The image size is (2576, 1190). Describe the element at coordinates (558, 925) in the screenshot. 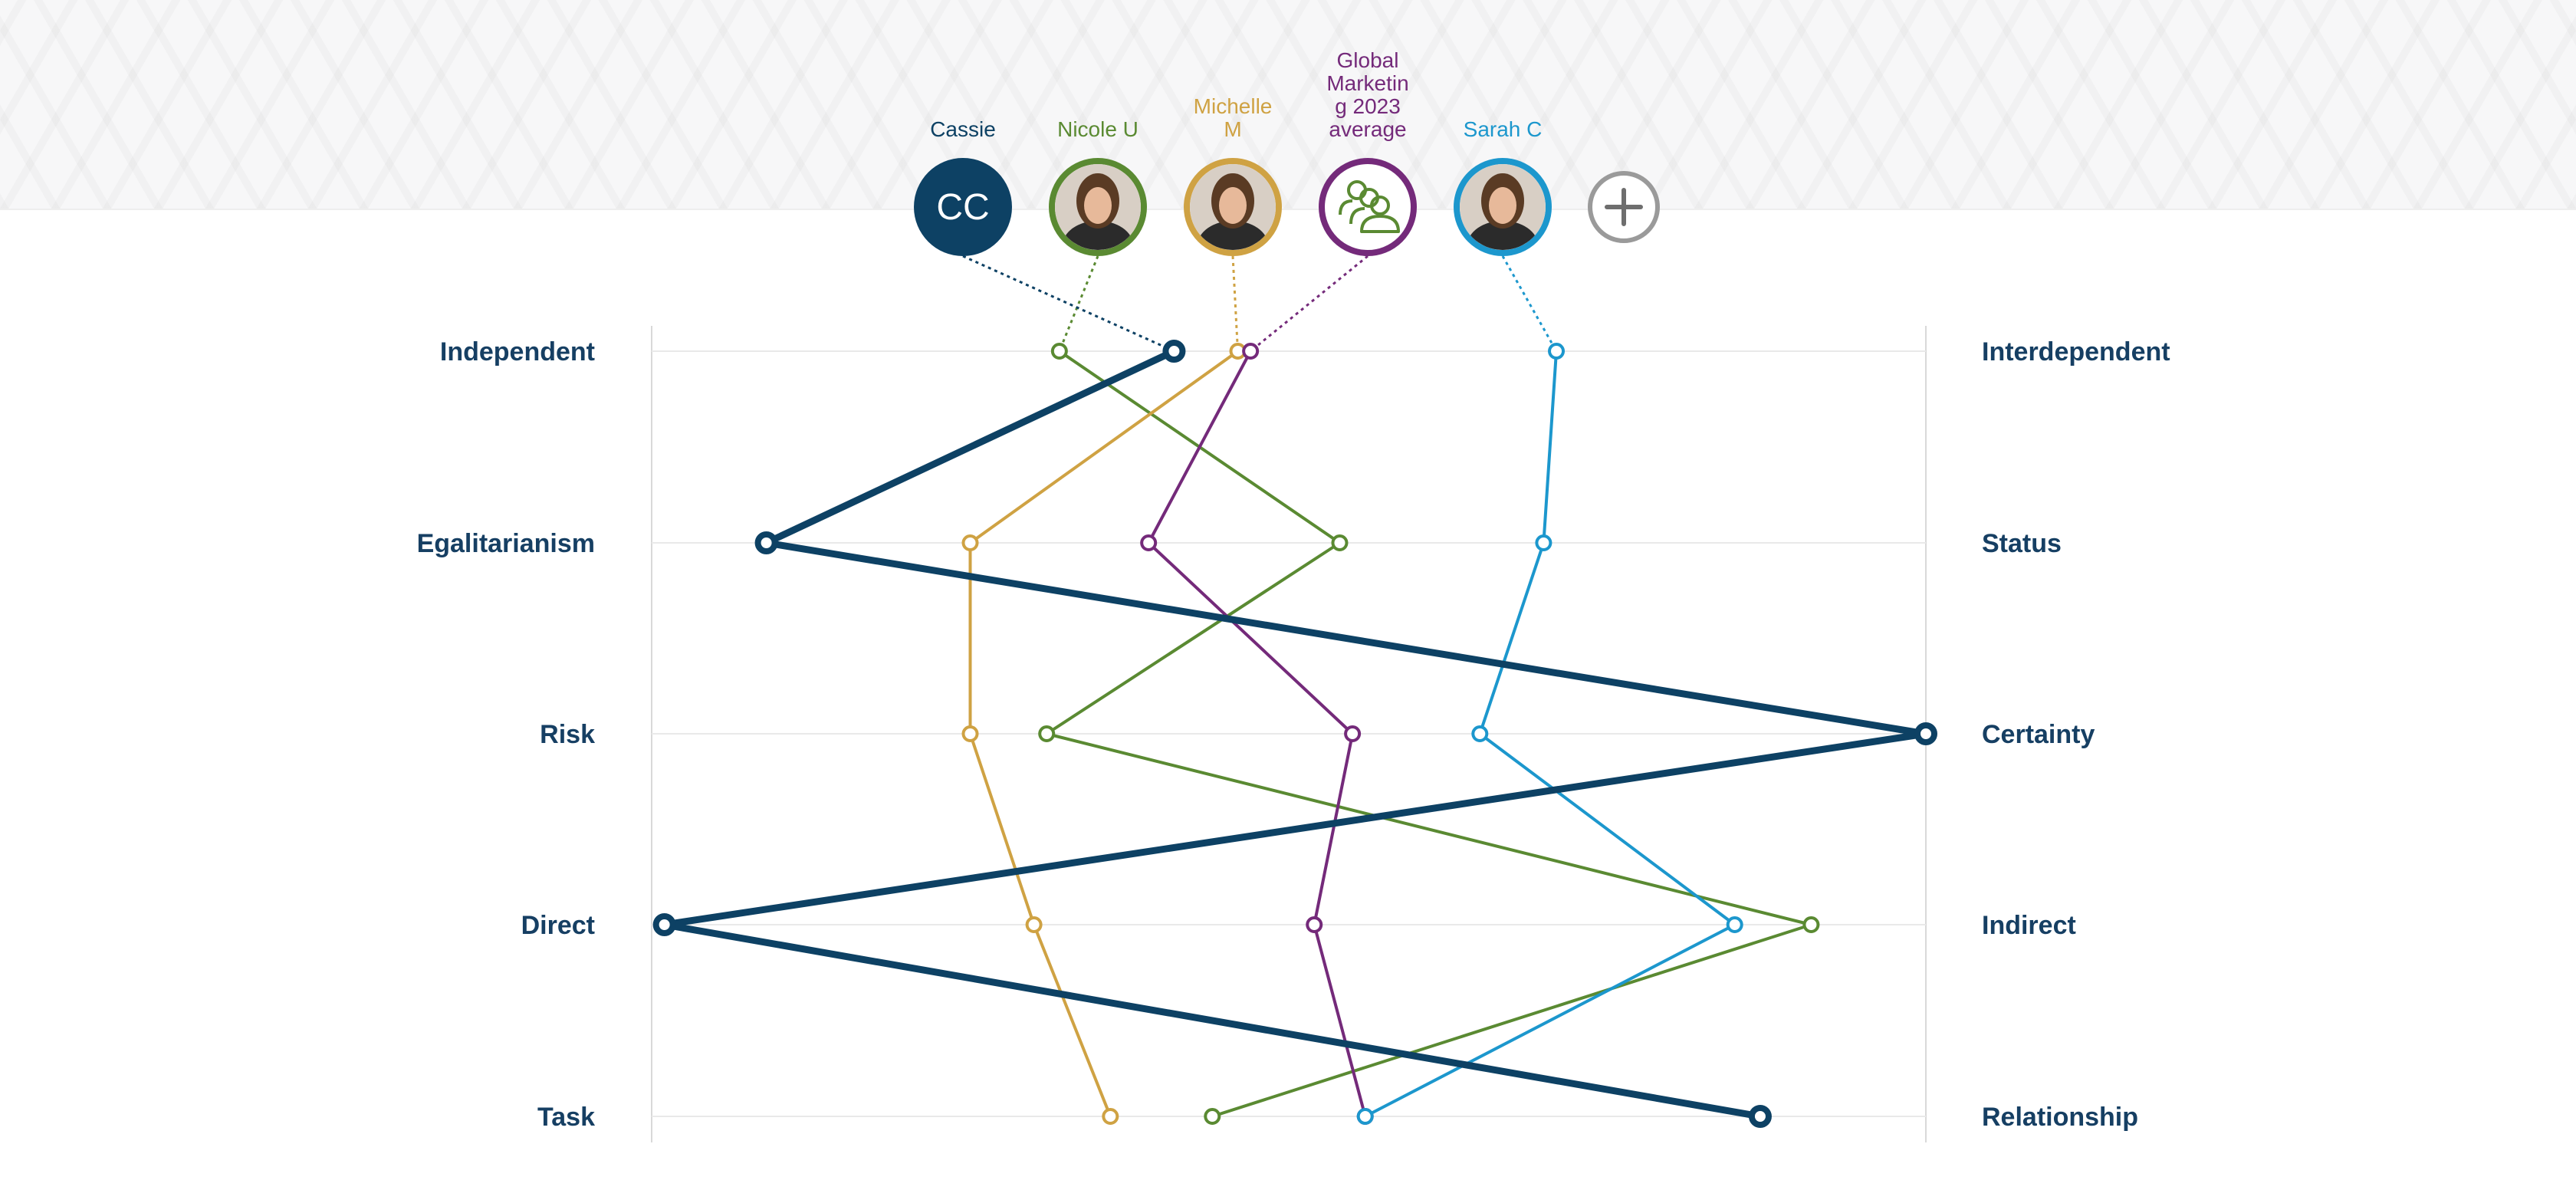

I see `left-label-direct: Direct` at that location.